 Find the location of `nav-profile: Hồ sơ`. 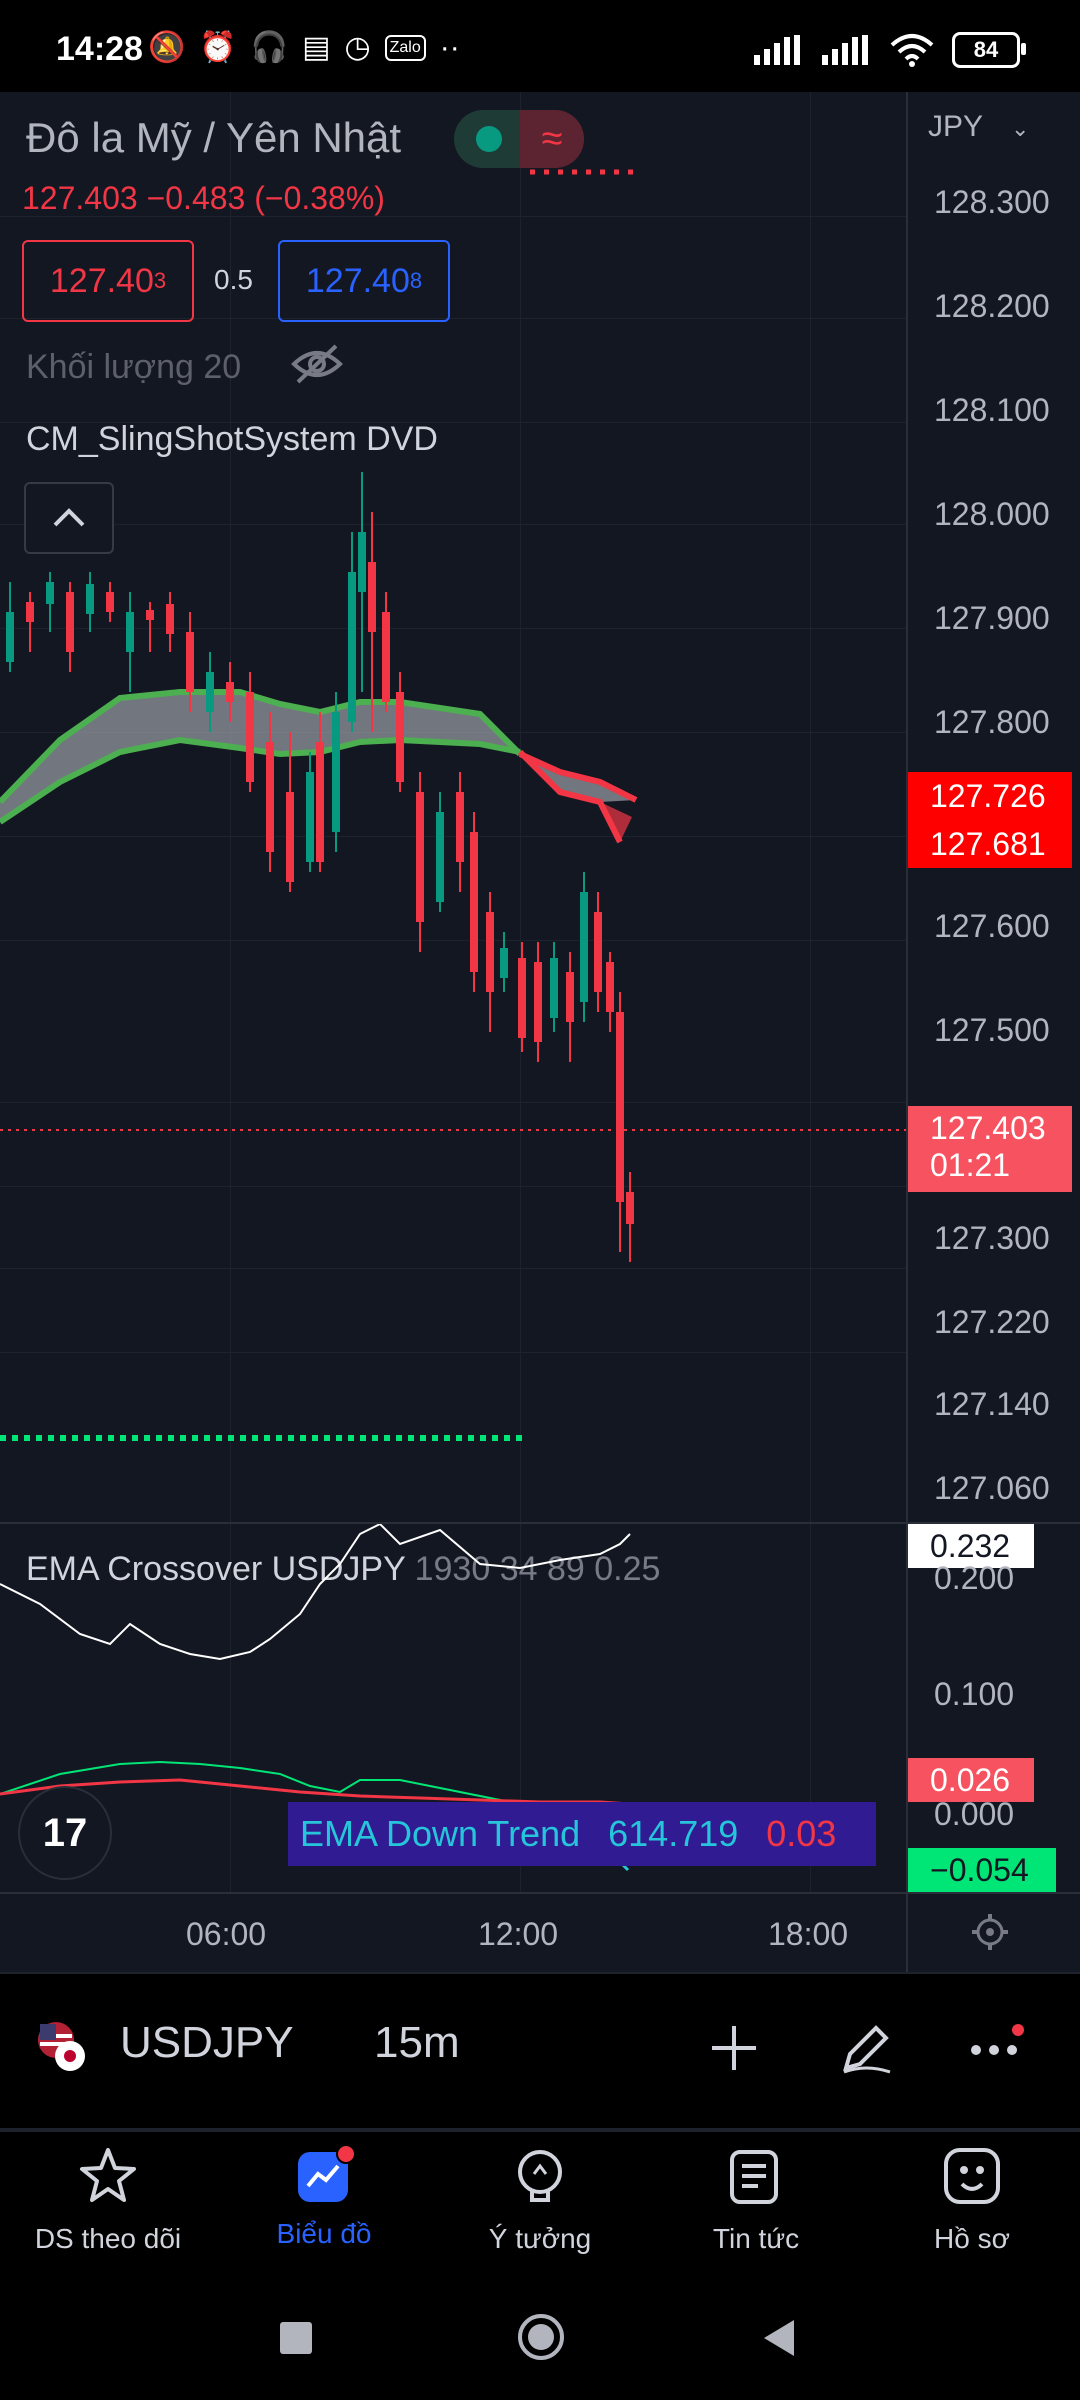

nav-profile: Hồ sơ is located at coordinates (972, 2199).